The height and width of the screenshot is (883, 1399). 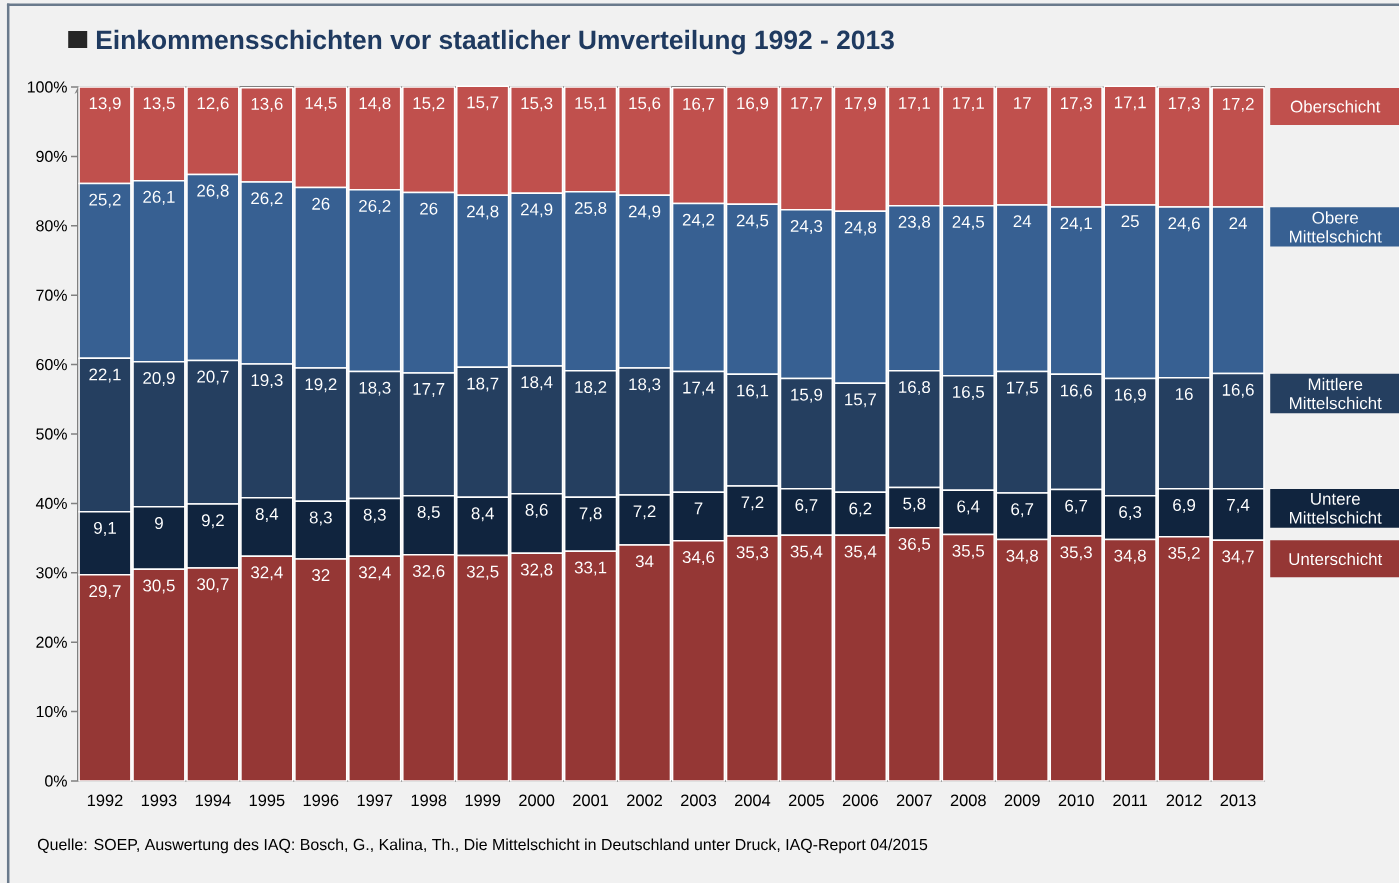 I want to click on y-tick-label: 0%, so click(x=56, y=781).